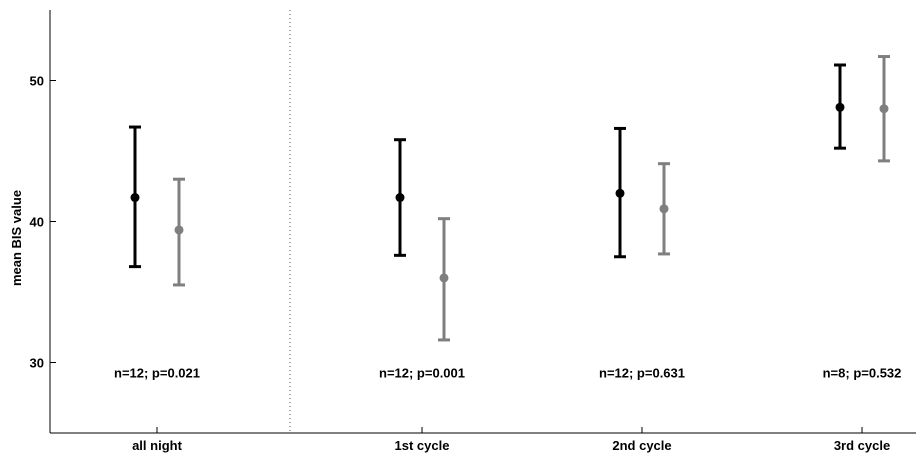  I want to click on x-tick-label: all night, so click(157, 445).